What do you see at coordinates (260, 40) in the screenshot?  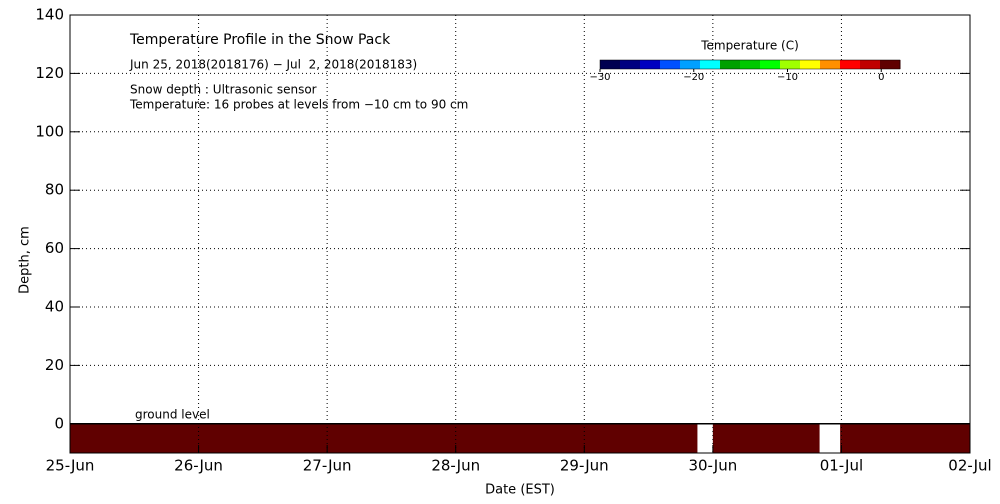 I see `chart-title: Temperature Profile in the Snow Pack` at bounding box center [260, 40].